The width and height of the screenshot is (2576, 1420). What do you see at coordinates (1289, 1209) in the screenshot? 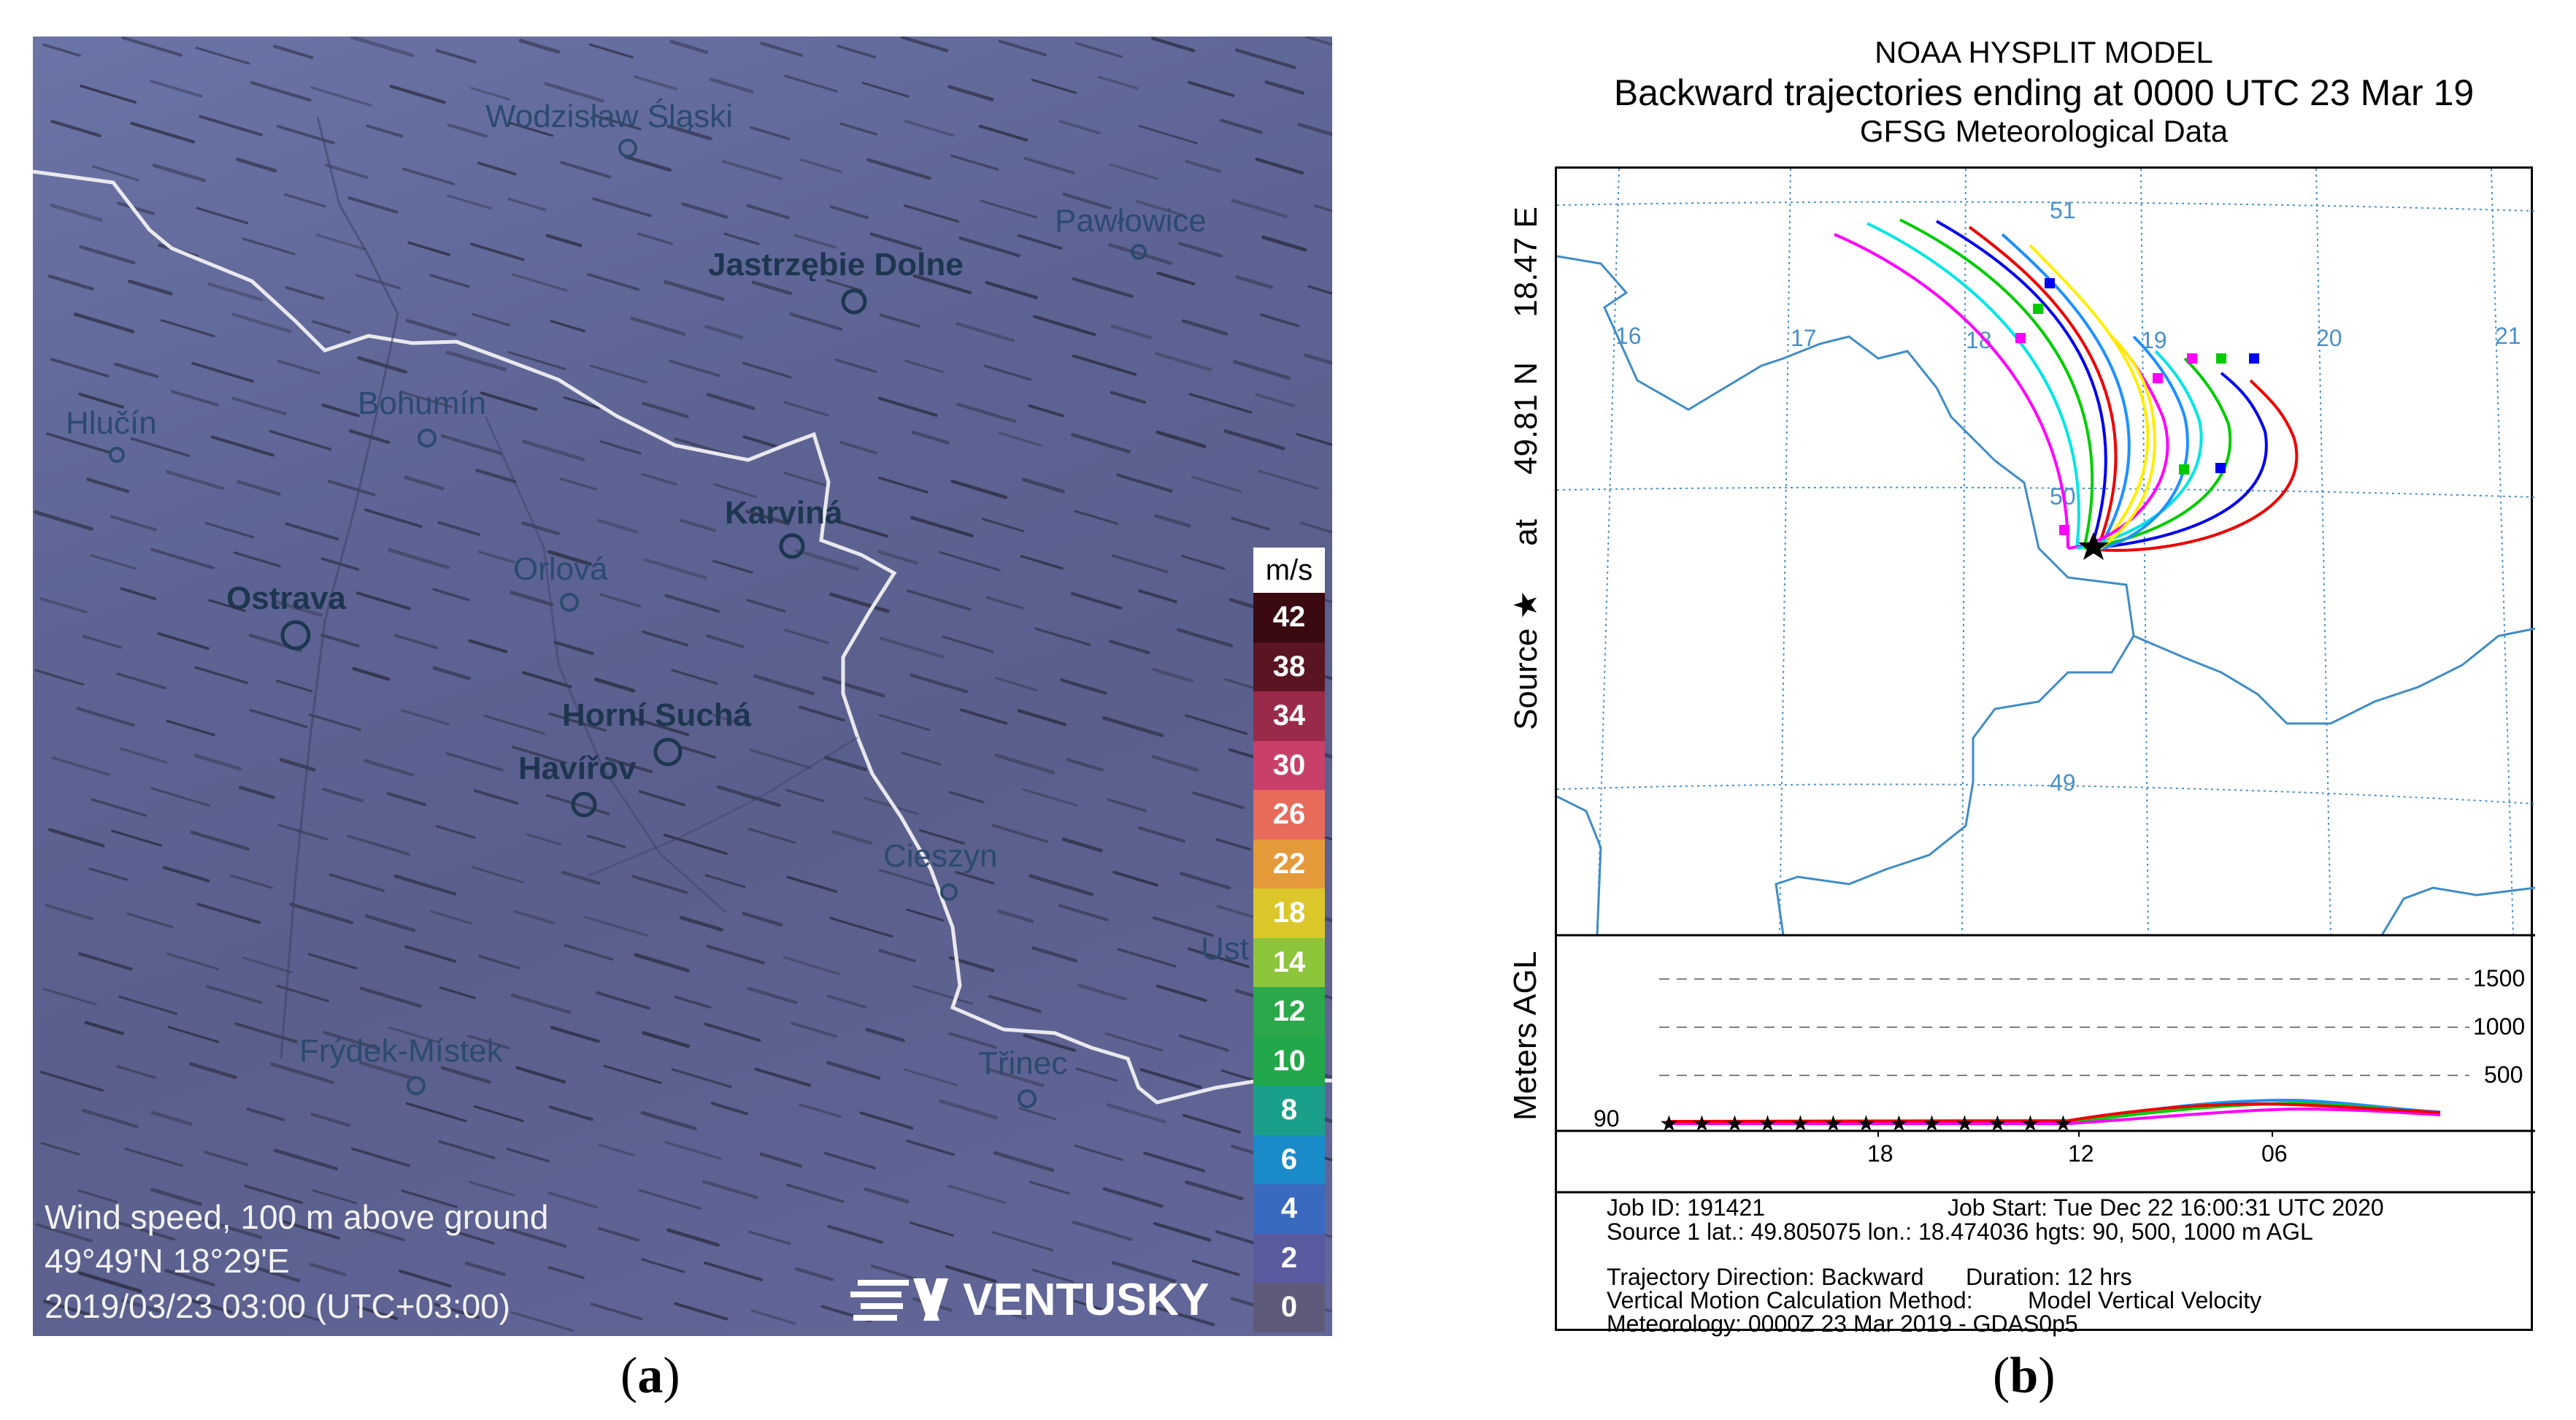
I see `legend-cell: 4` at bounding box center [1289, 1209].